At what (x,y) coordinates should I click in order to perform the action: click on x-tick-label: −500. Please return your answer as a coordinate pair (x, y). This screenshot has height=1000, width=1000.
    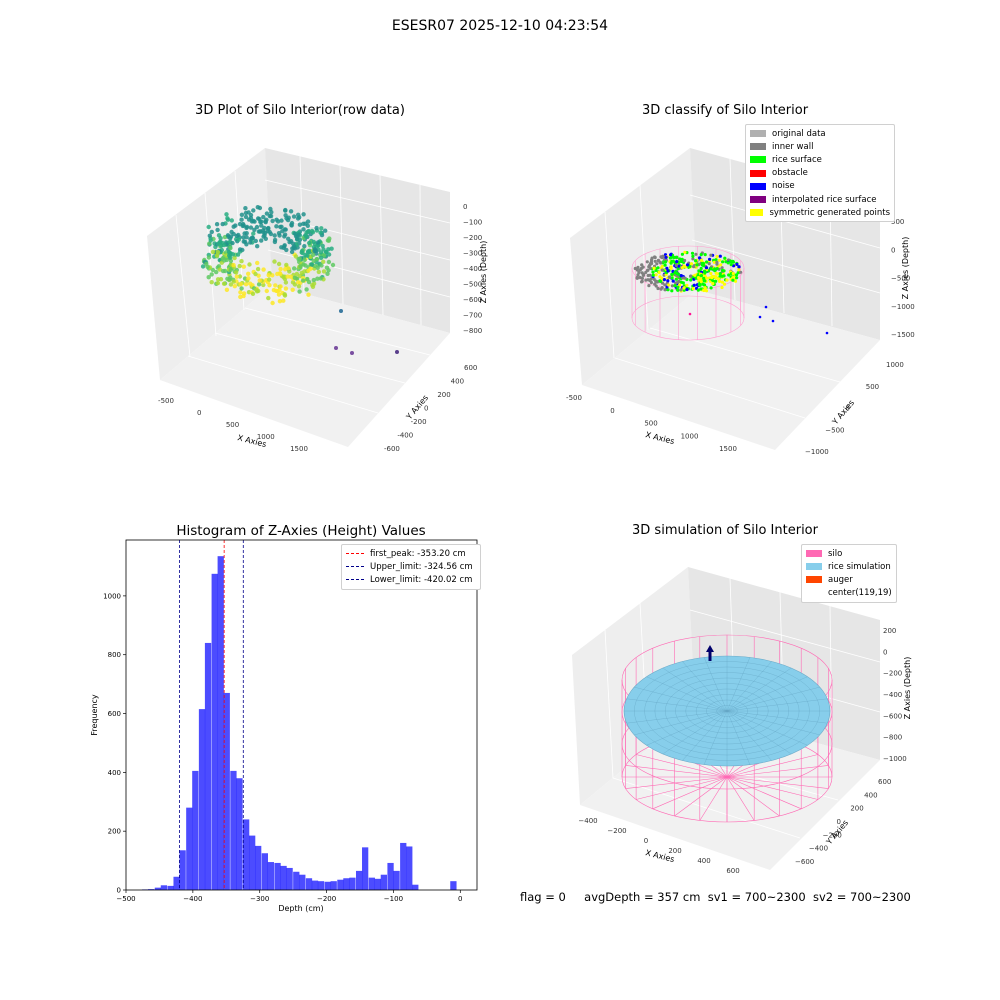
    Looking at the image, I should click on (125, 899).